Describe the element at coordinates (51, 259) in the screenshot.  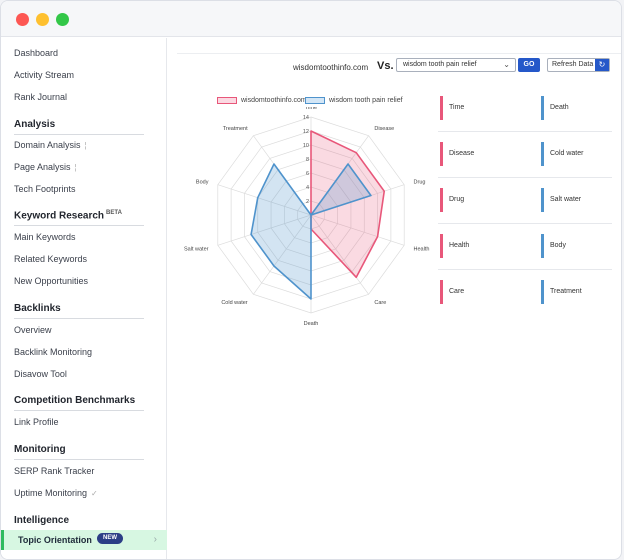
I see `sidebar-item-related-keywords: Related Keywords` at that location.